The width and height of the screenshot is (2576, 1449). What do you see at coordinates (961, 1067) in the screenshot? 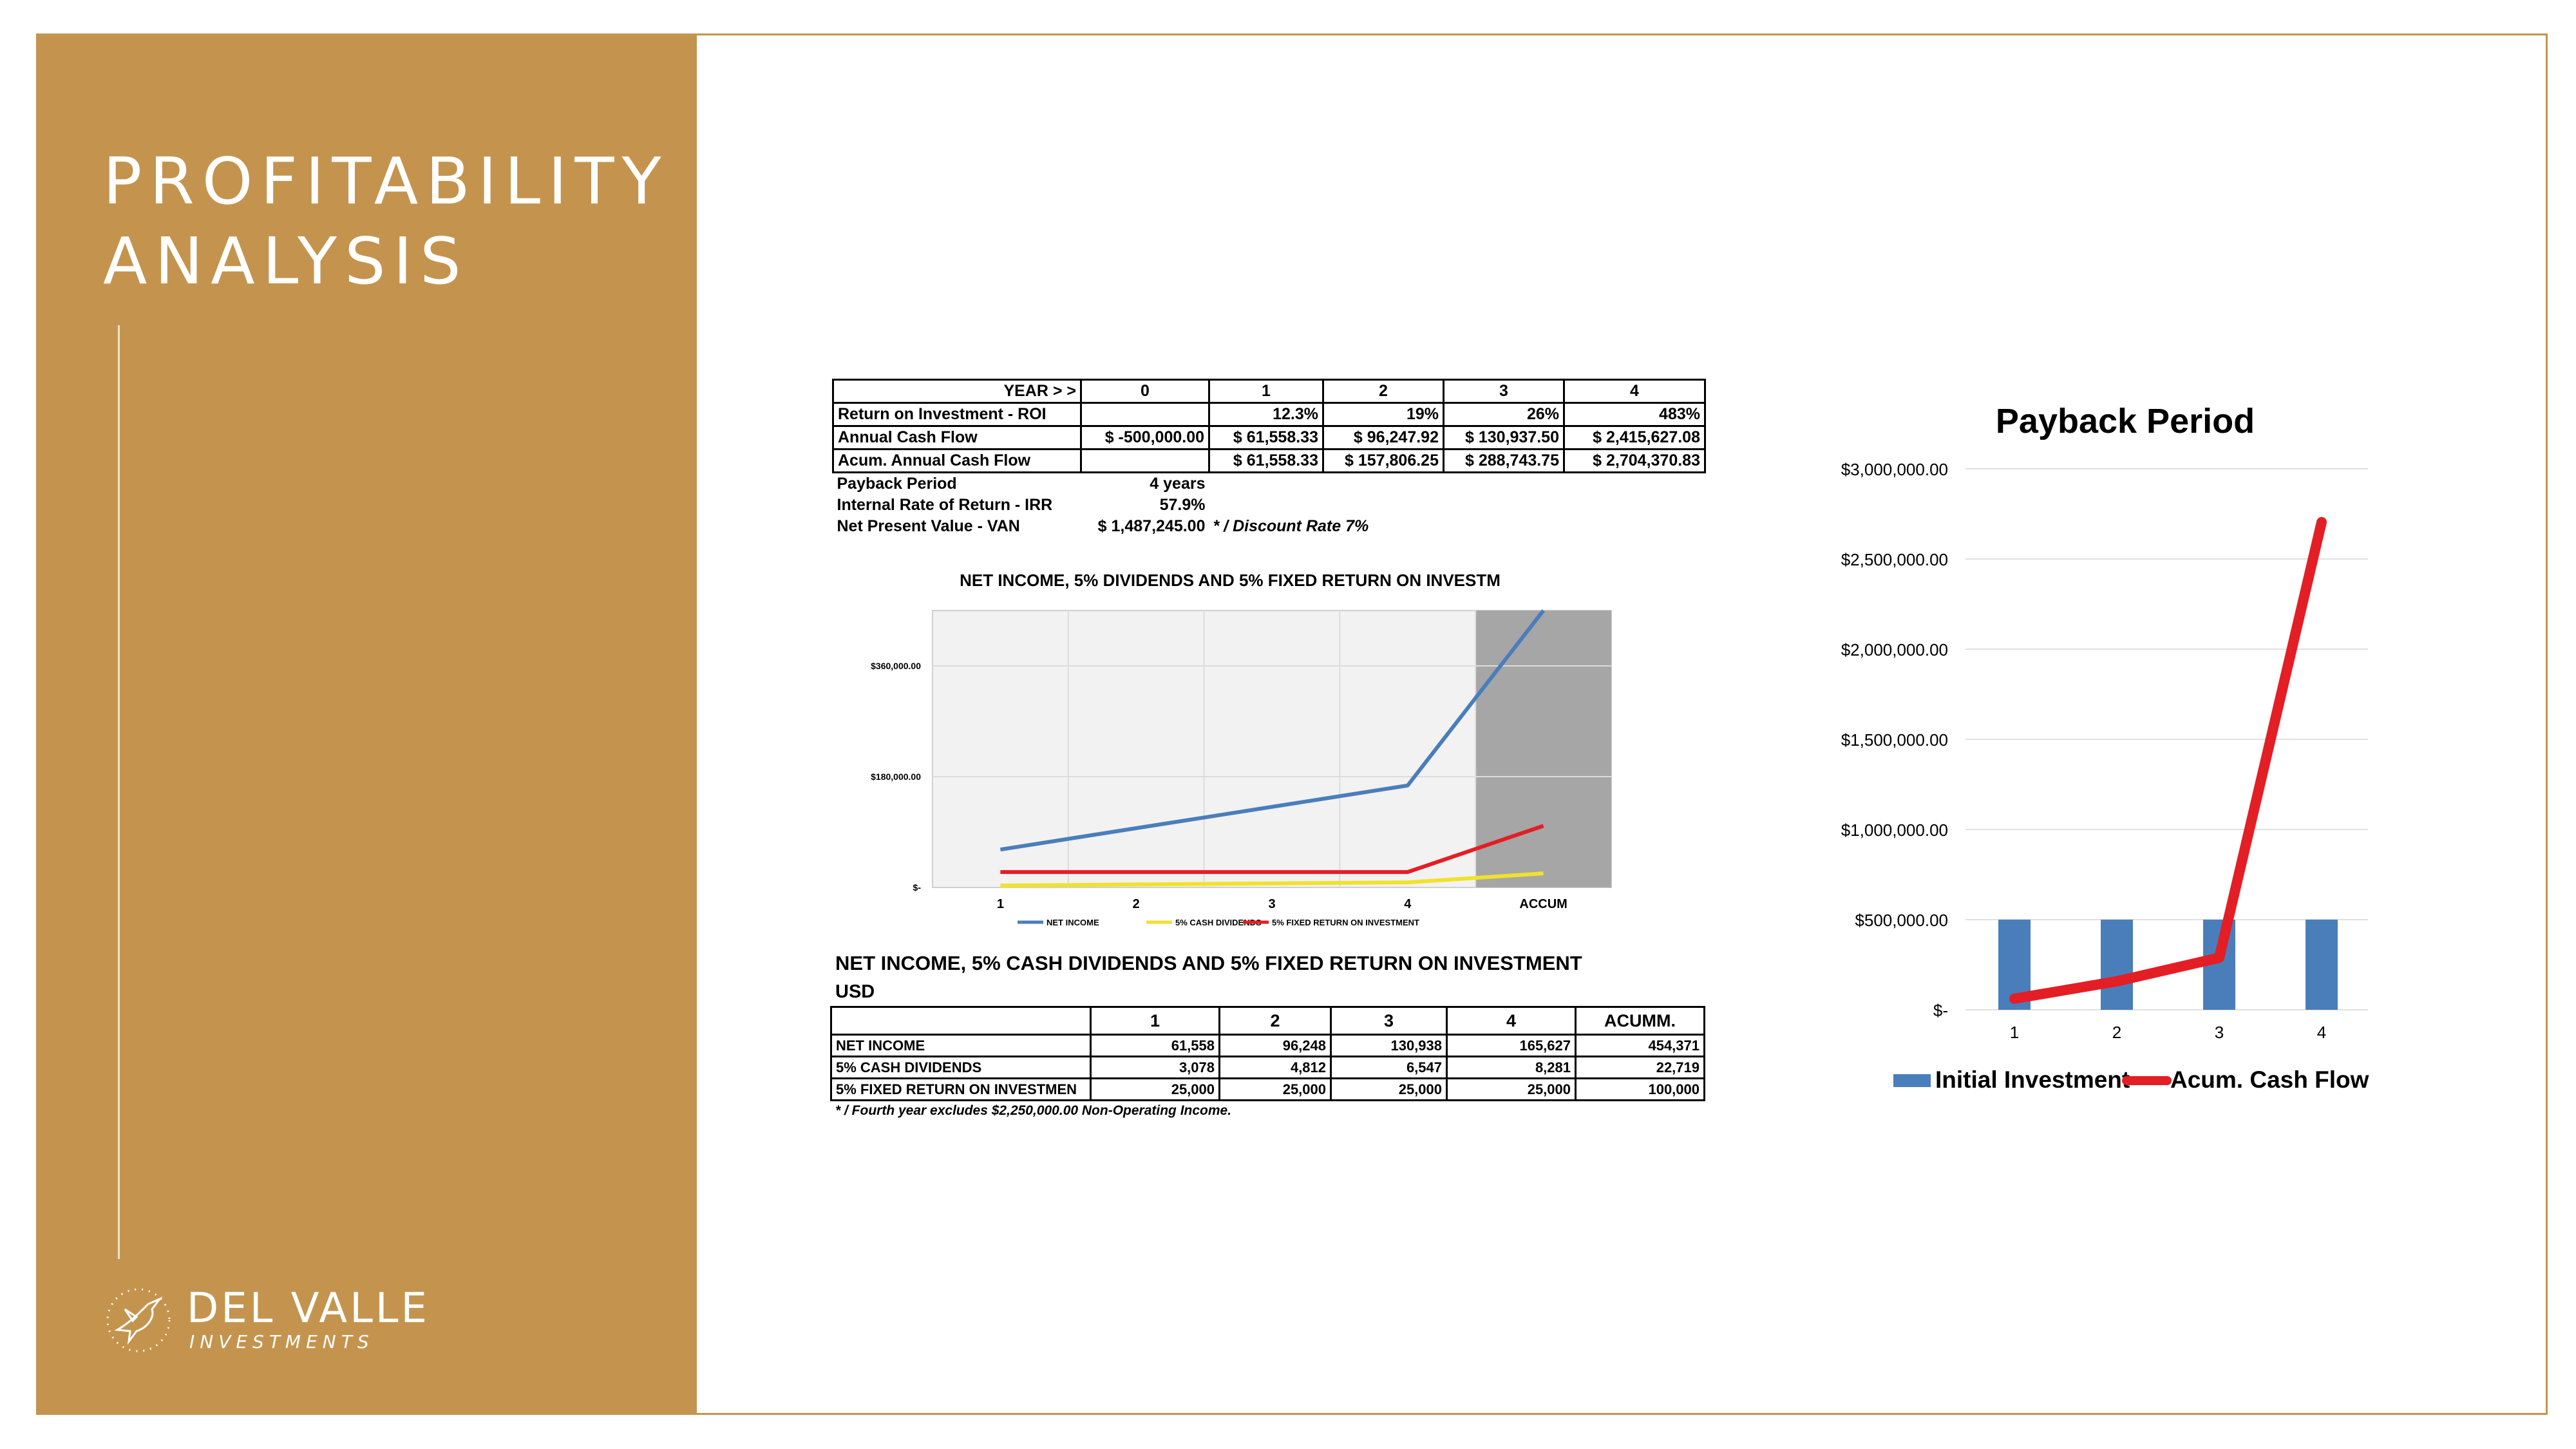
I see `row-label: 5% CASH DIVIDENDS` at bounding box center [961, 1067].